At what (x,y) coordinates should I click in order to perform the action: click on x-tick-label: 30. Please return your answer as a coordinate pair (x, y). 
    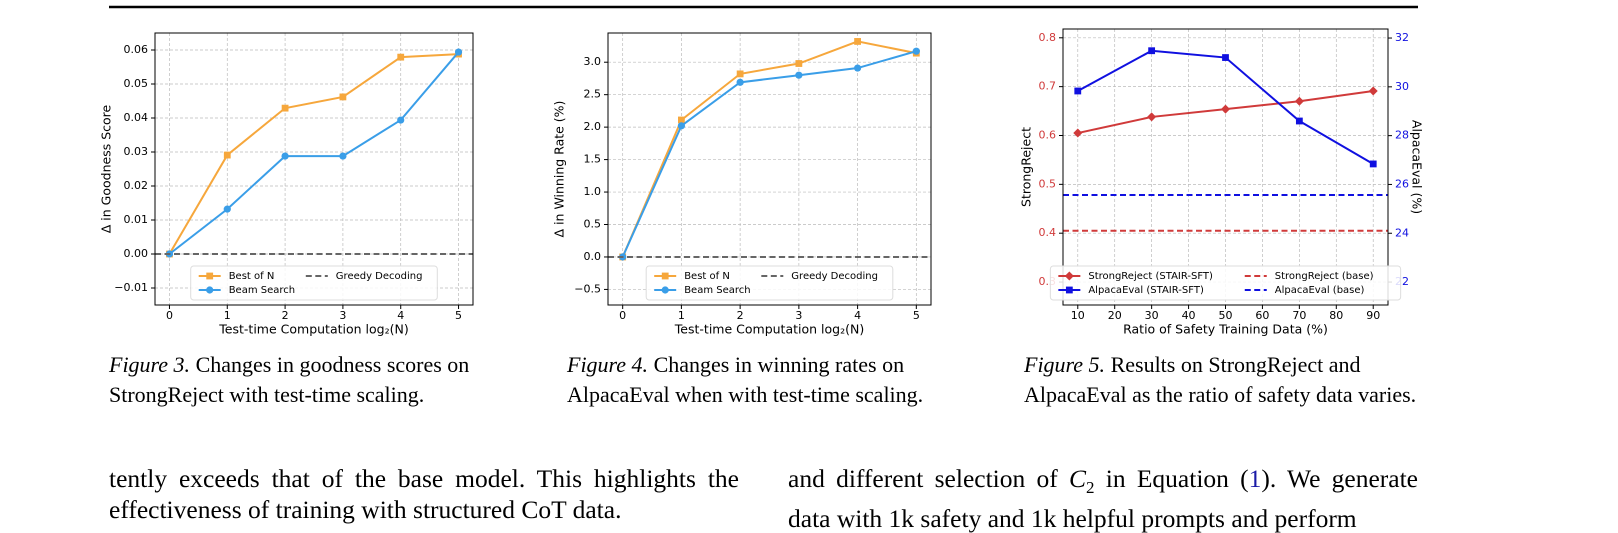
    Looking at the image, I should click on (1152, 315).